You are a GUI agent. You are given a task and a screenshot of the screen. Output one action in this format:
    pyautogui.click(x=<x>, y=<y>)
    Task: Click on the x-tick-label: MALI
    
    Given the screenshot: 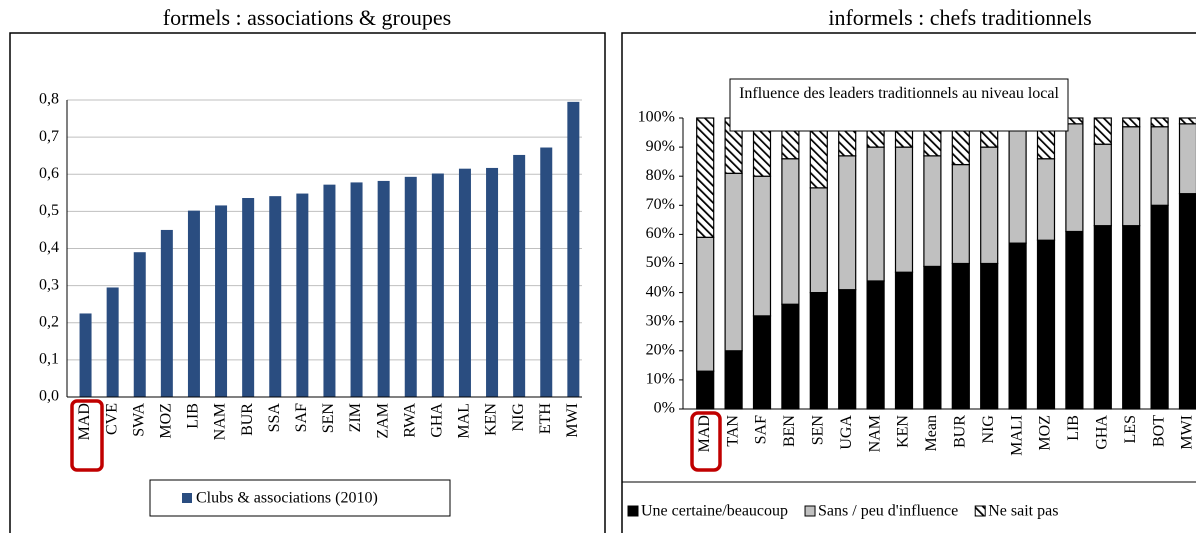 What is the action you would take?
    pyautogui.click(x=1016, y=435)
    